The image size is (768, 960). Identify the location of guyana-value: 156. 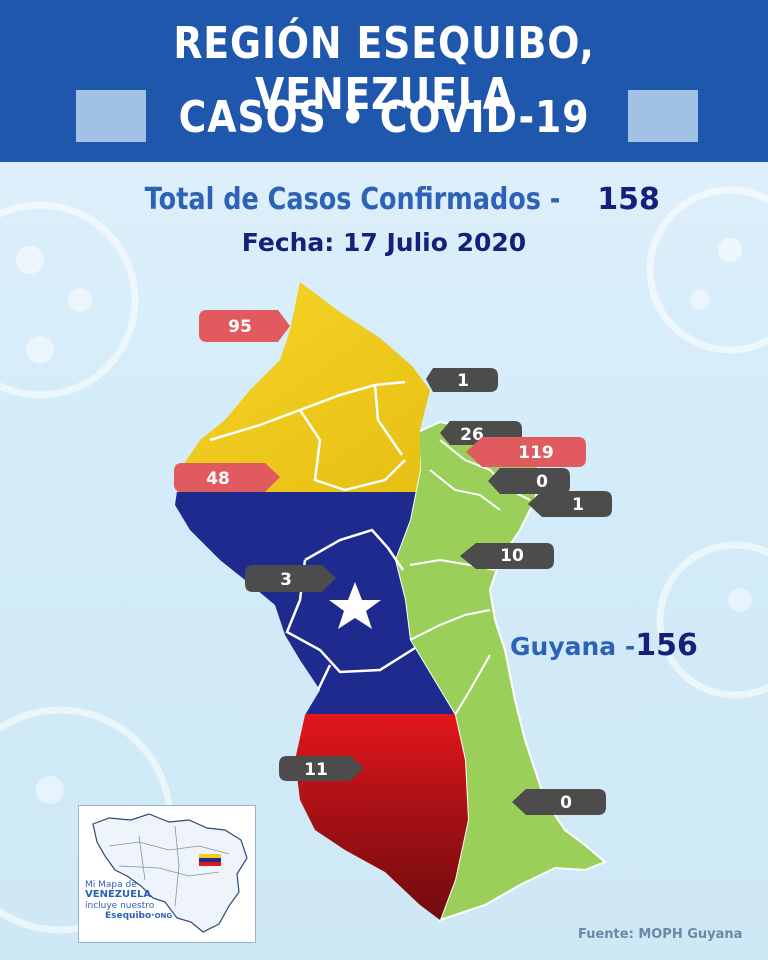
(666, 645).